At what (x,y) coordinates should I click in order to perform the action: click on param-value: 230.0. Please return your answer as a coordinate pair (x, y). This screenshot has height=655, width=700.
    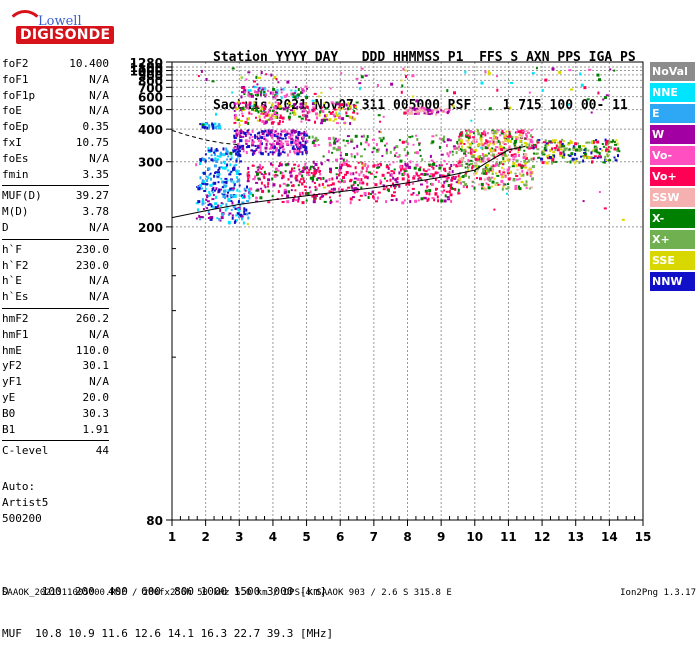
    Looking at the image, I should click on (92, 265).